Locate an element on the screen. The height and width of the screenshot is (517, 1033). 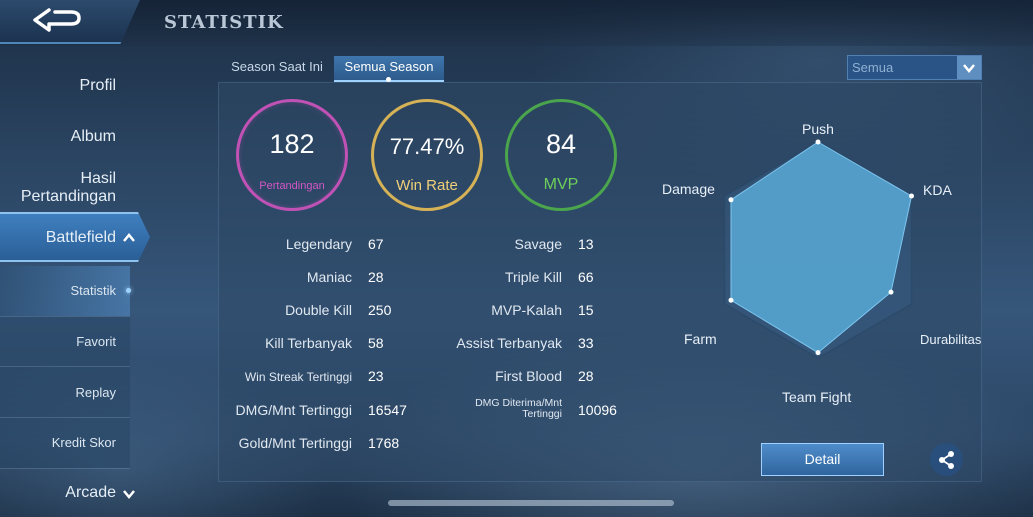
share-icon is located at coordinates (946, 459).